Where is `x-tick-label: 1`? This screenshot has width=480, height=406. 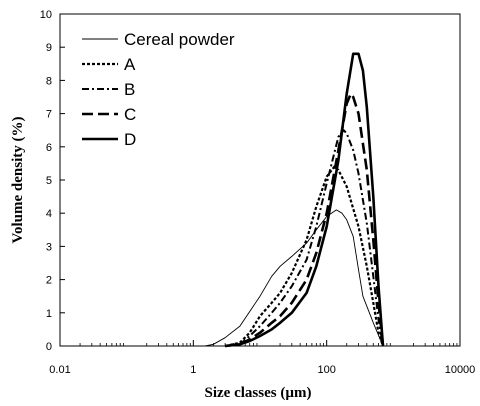
x-tick-label: 1 is located at coordinates (193, 370).